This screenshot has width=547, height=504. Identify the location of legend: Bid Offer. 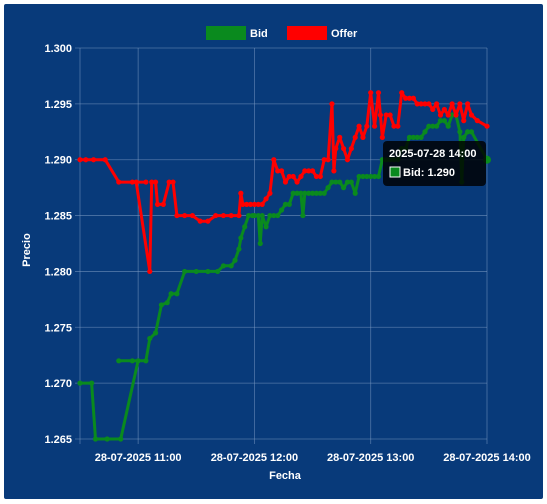
(282, 33).